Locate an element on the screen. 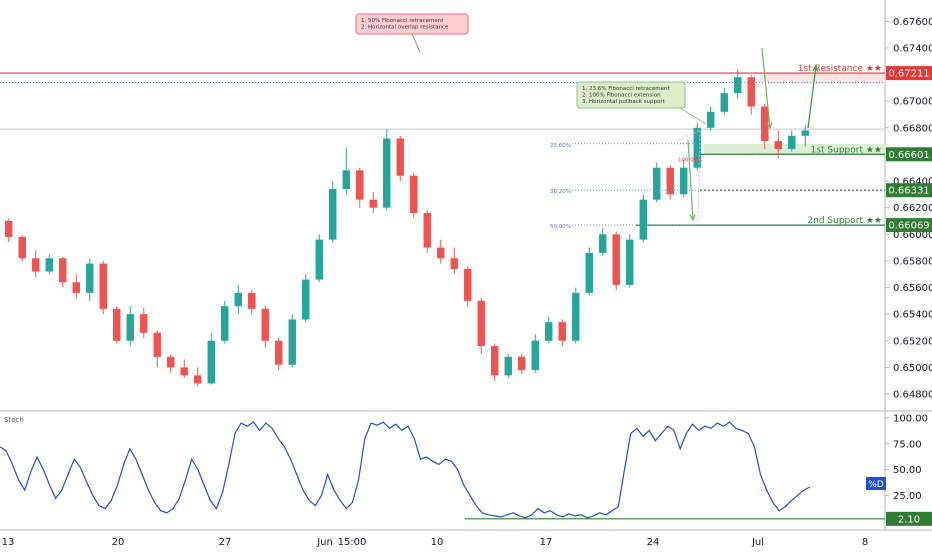 Image resolution: width=932 pixels, height=554 pixels. annotation-pointer is located at coordinates (416, 43).